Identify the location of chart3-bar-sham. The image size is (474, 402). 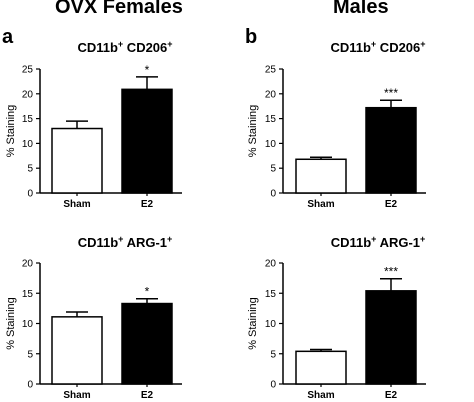
(77, 350).